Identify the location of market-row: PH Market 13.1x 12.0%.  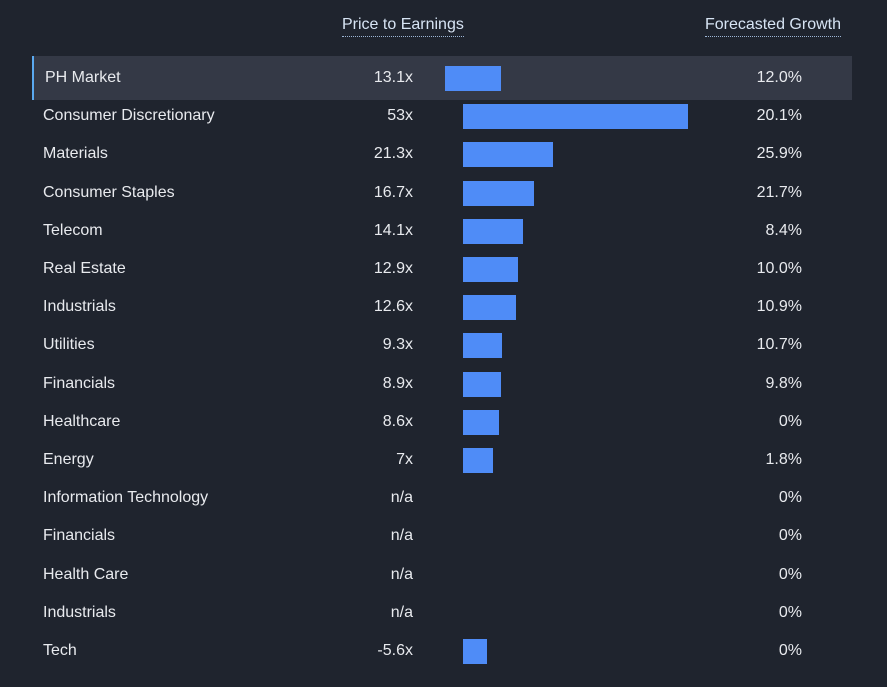
(442, 78).